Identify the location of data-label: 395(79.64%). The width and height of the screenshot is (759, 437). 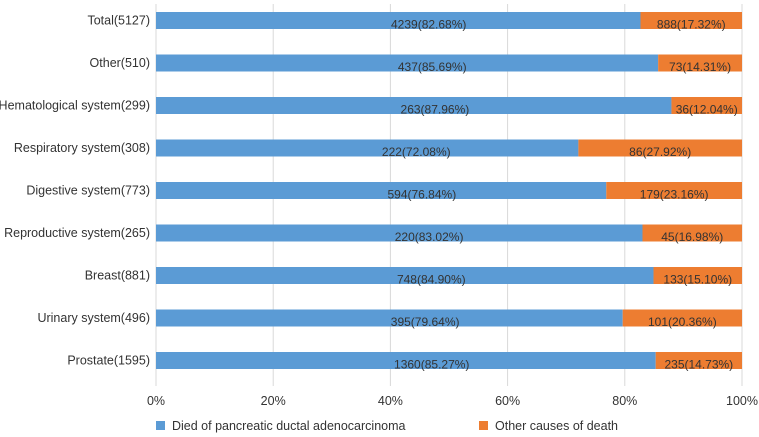
(425, 322).